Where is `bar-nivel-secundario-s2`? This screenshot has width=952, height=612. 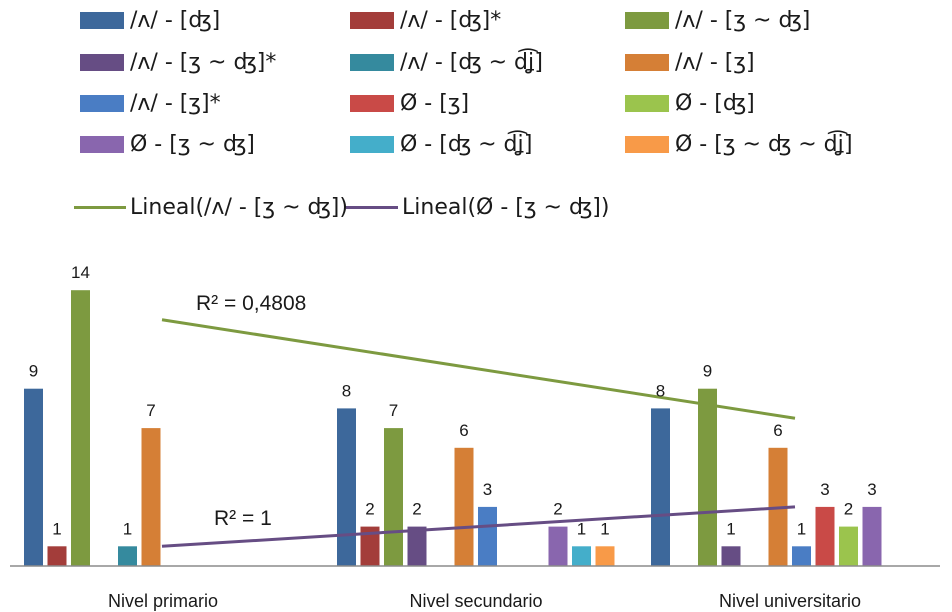
bar-nivel-secundario-s2 is located at coordinates (370, 546).